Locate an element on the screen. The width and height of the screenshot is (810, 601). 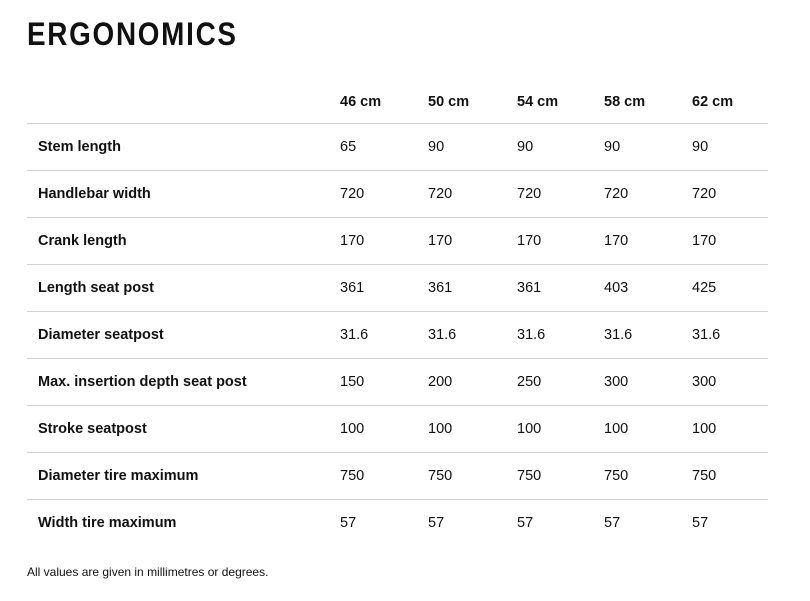
value-cell: 200 is located at coordinates (440, 382).